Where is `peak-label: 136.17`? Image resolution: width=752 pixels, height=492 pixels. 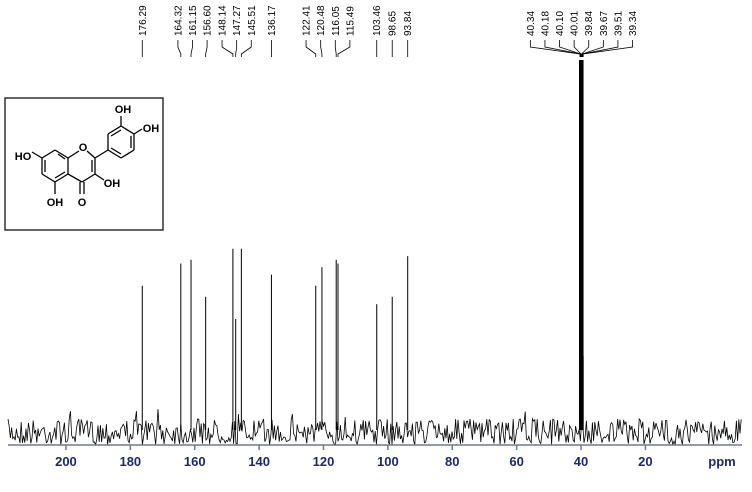
peak-label: 136.17 is located at coordinates (272, 20).